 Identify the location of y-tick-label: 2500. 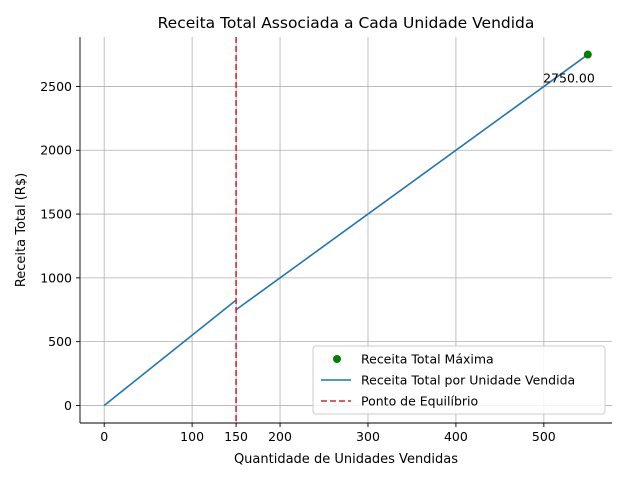
(56, 86).